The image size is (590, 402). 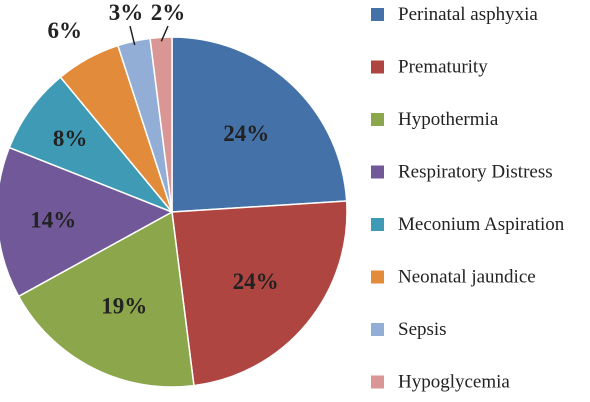 I want to click on data-label-hypothermia: 19%, so click(x=124, y=306).